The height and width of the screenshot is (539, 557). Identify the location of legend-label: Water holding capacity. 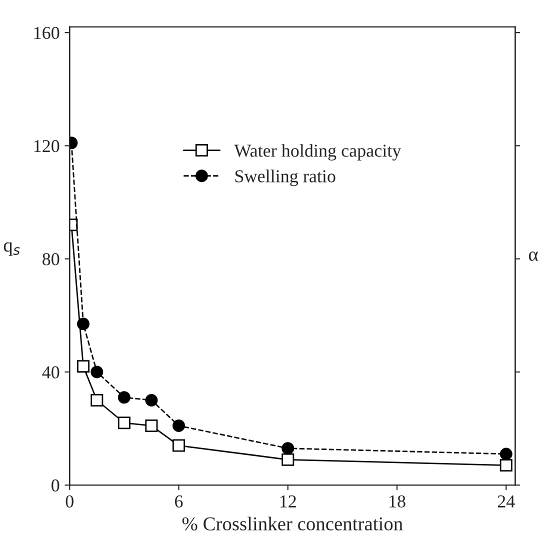
(318, 152).